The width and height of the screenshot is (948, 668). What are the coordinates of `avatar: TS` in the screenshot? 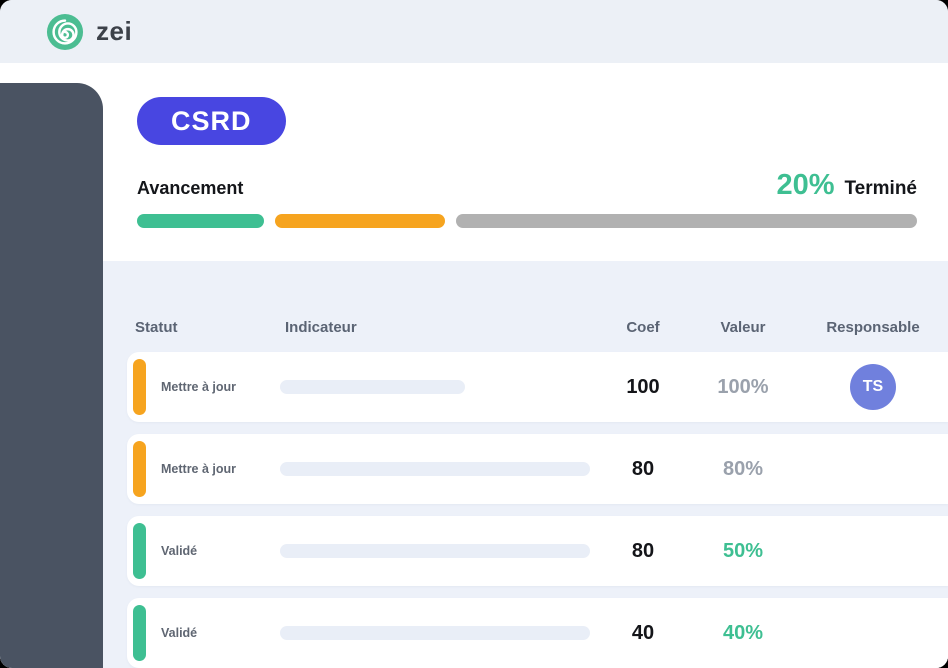 It's located at (873, 387).